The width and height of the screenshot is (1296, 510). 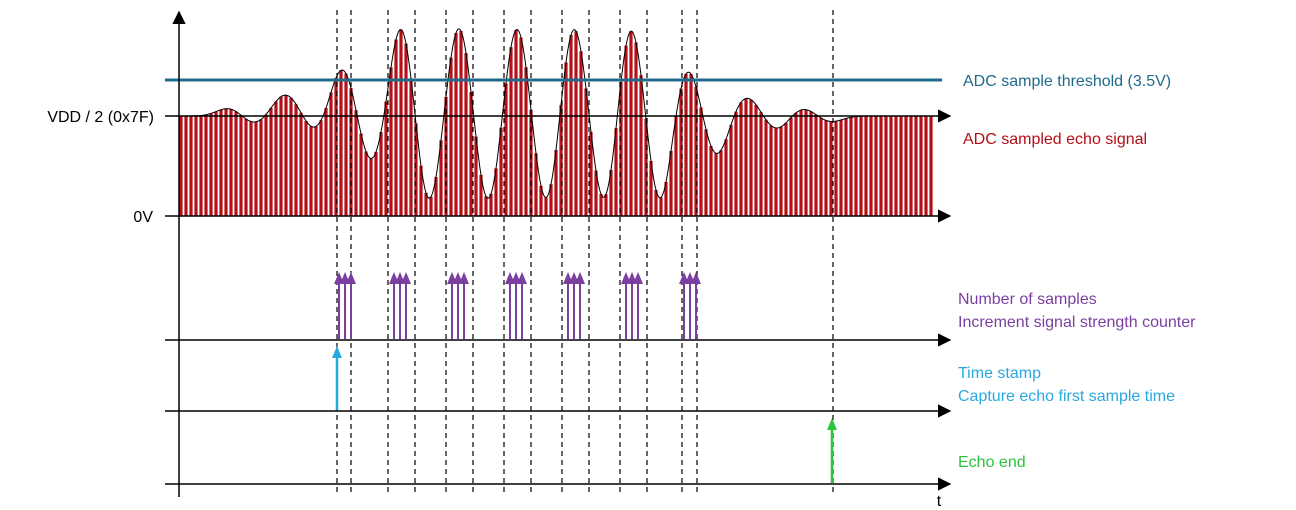 I want to click on echo-end-label: Echo end, so click(x=992, y=462).